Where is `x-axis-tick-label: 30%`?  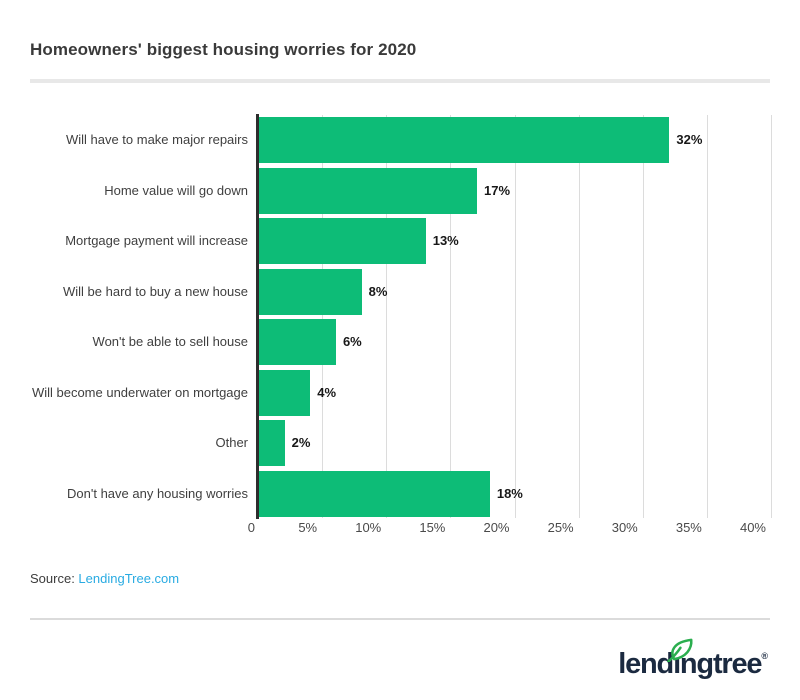 x-axis-tick-label: 30% is located at coordinates (624, 527).